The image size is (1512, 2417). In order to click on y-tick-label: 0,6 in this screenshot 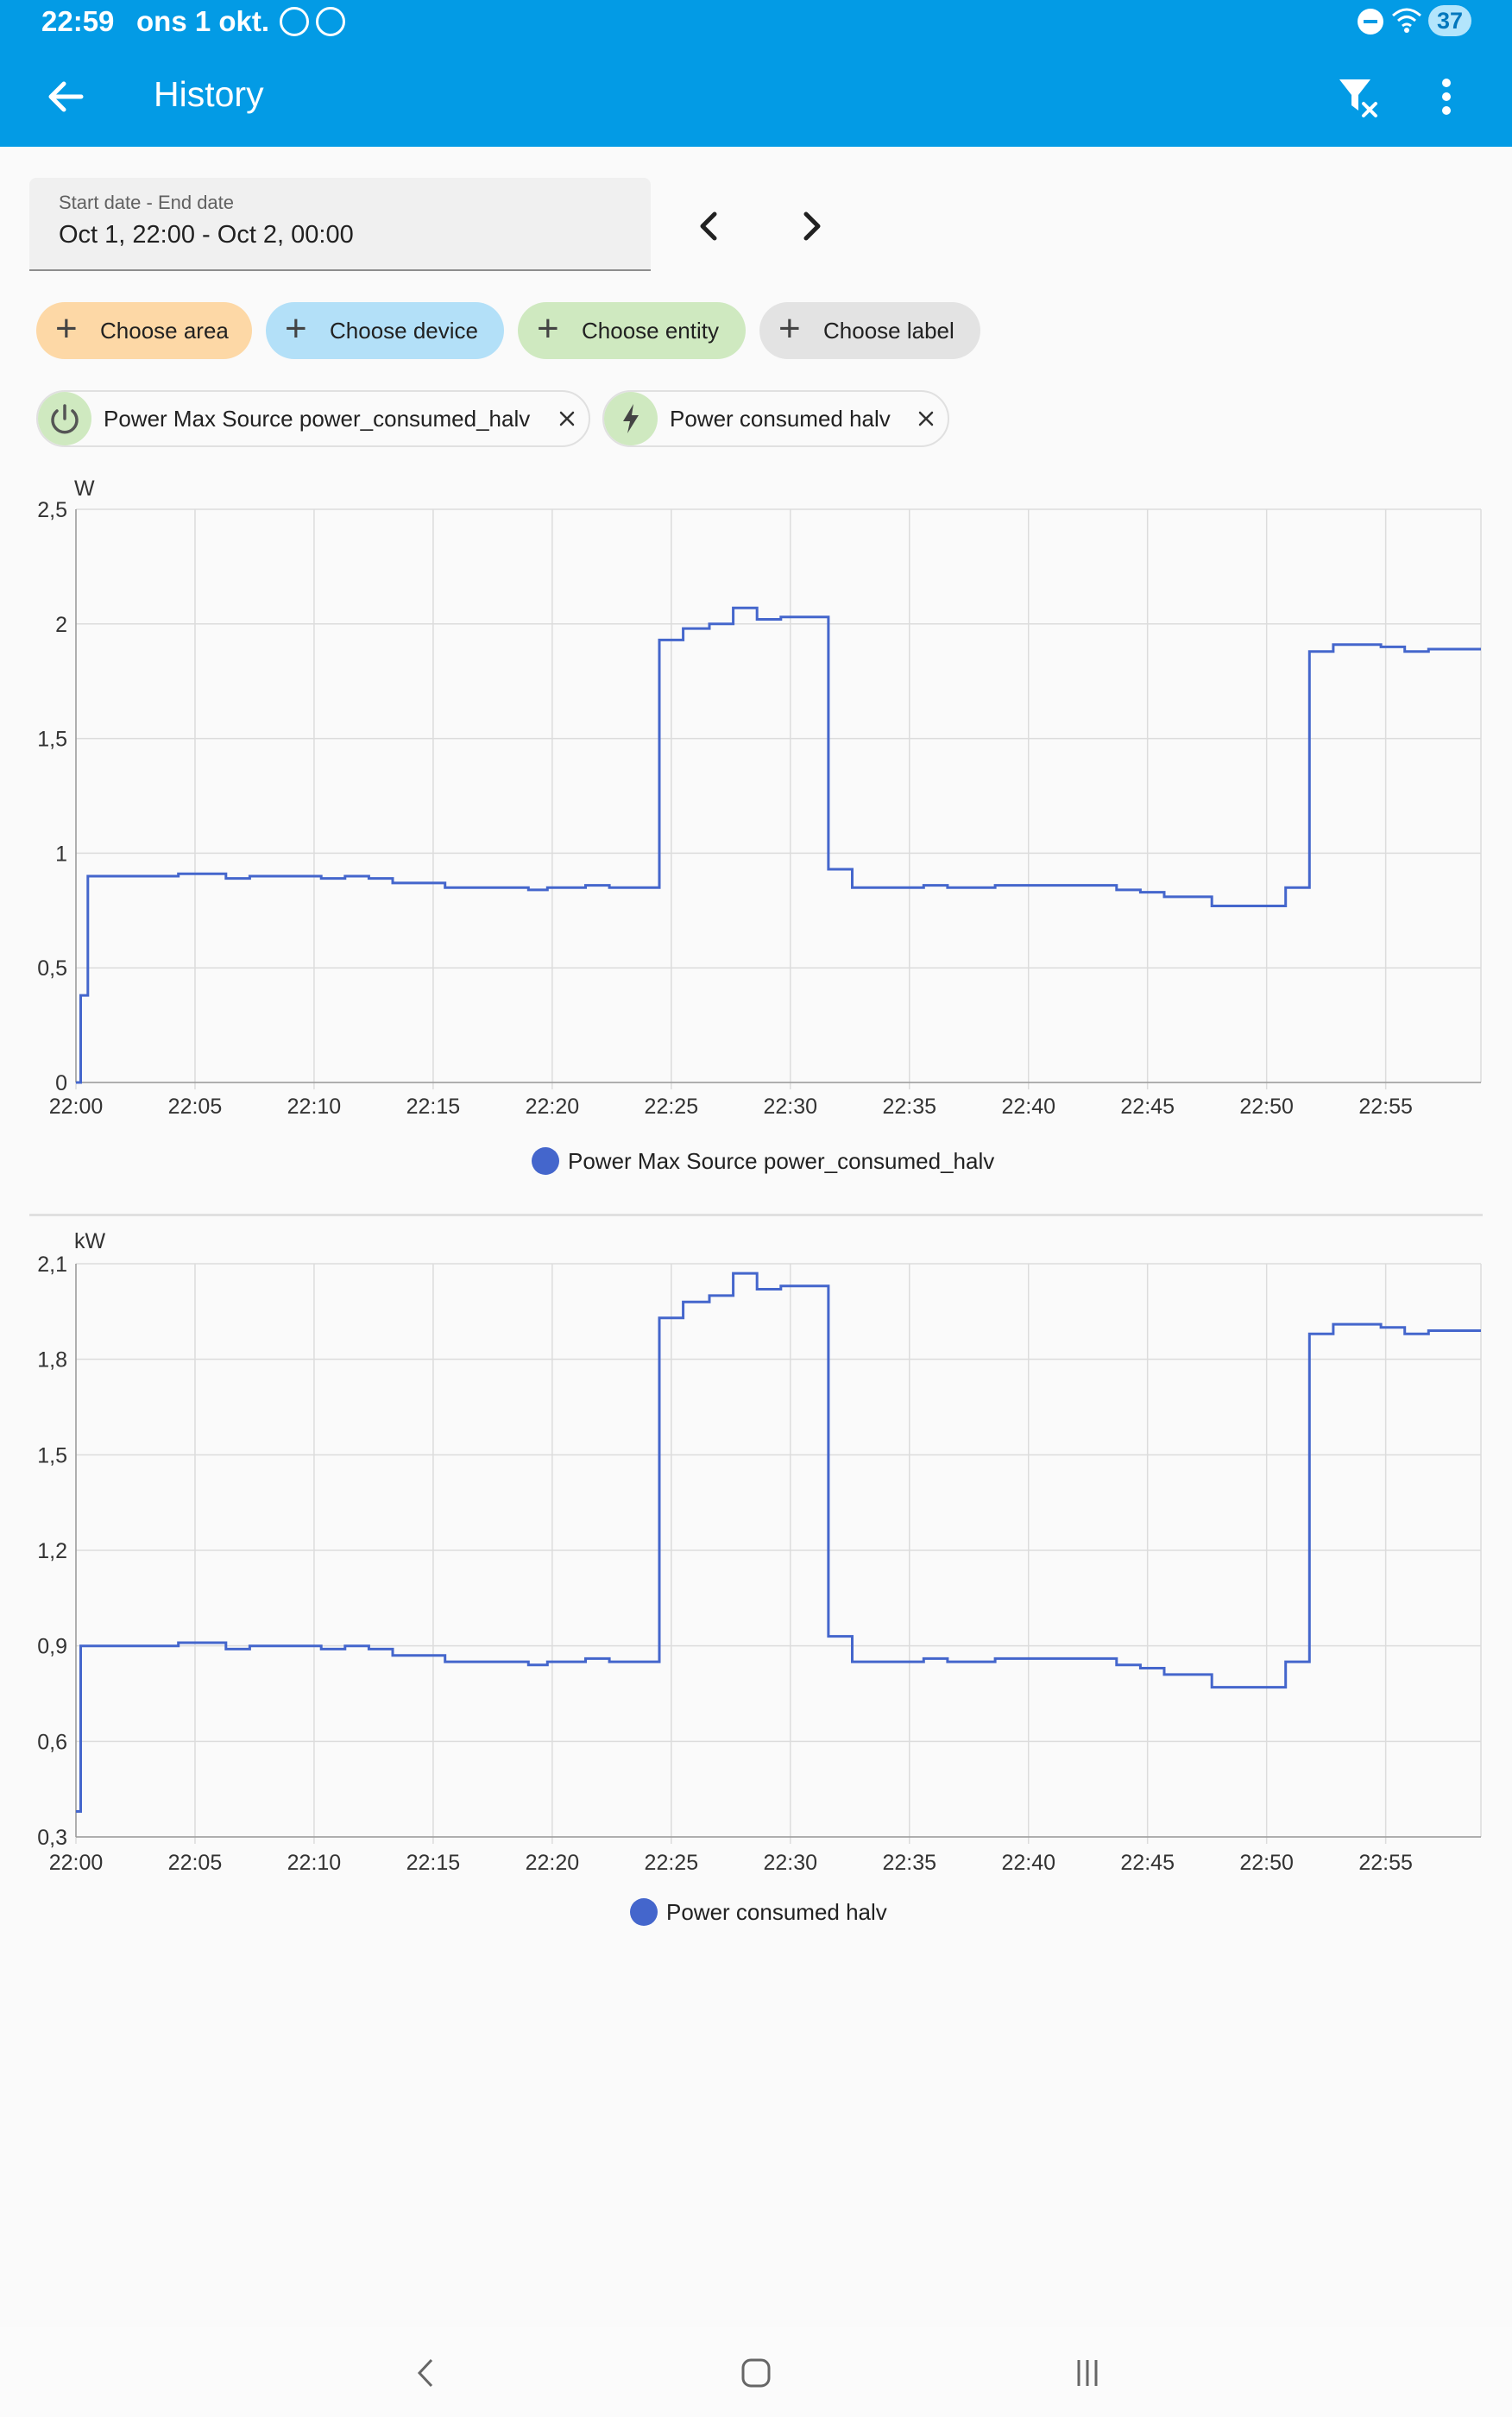, I will do `click(52, 1742)`.